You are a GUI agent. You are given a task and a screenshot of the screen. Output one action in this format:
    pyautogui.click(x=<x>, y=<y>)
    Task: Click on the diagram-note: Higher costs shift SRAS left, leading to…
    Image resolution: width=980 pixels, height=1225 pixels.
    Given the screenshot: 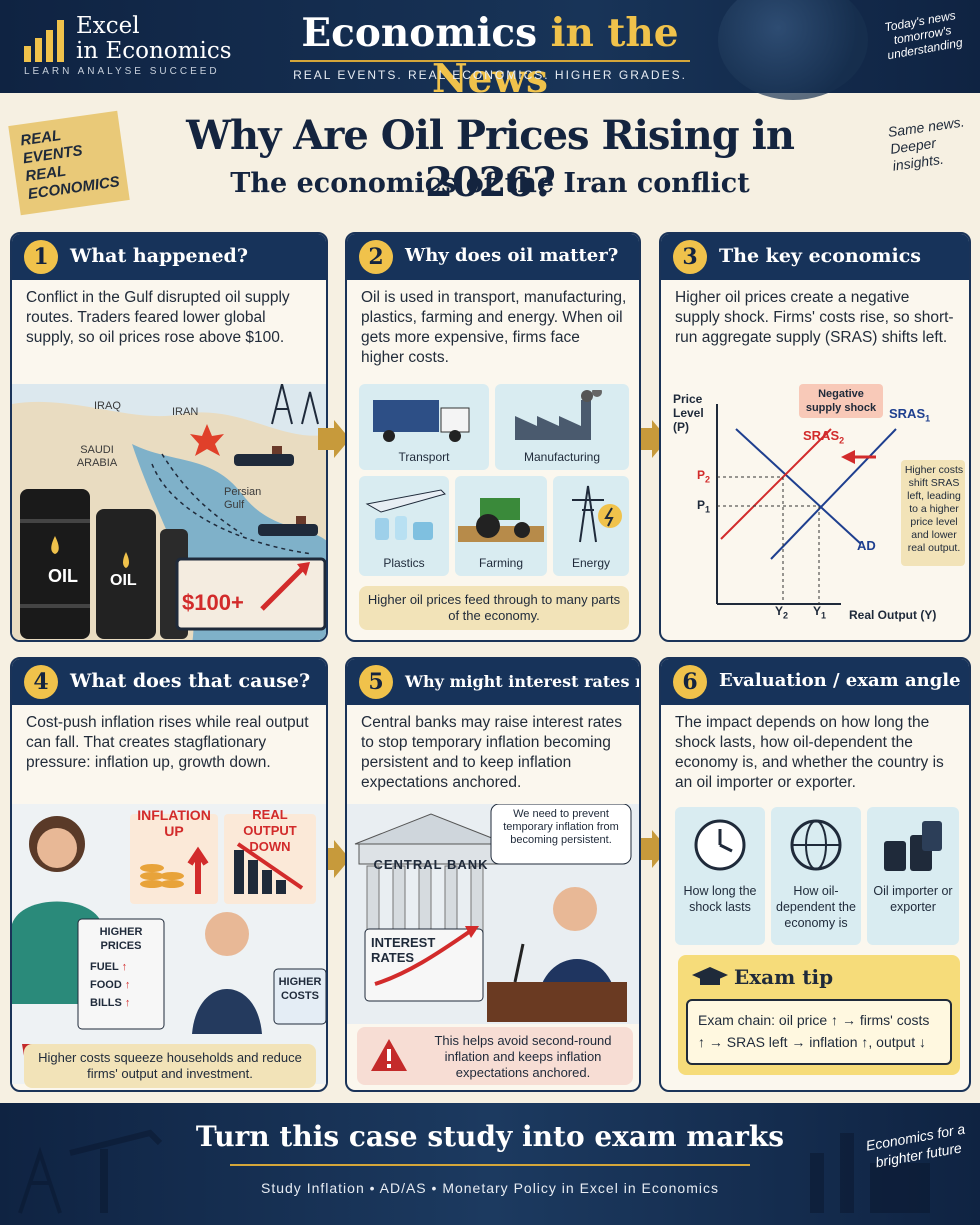 What is the action you would take?
    pyautogui.click(x=934, y=509)
    